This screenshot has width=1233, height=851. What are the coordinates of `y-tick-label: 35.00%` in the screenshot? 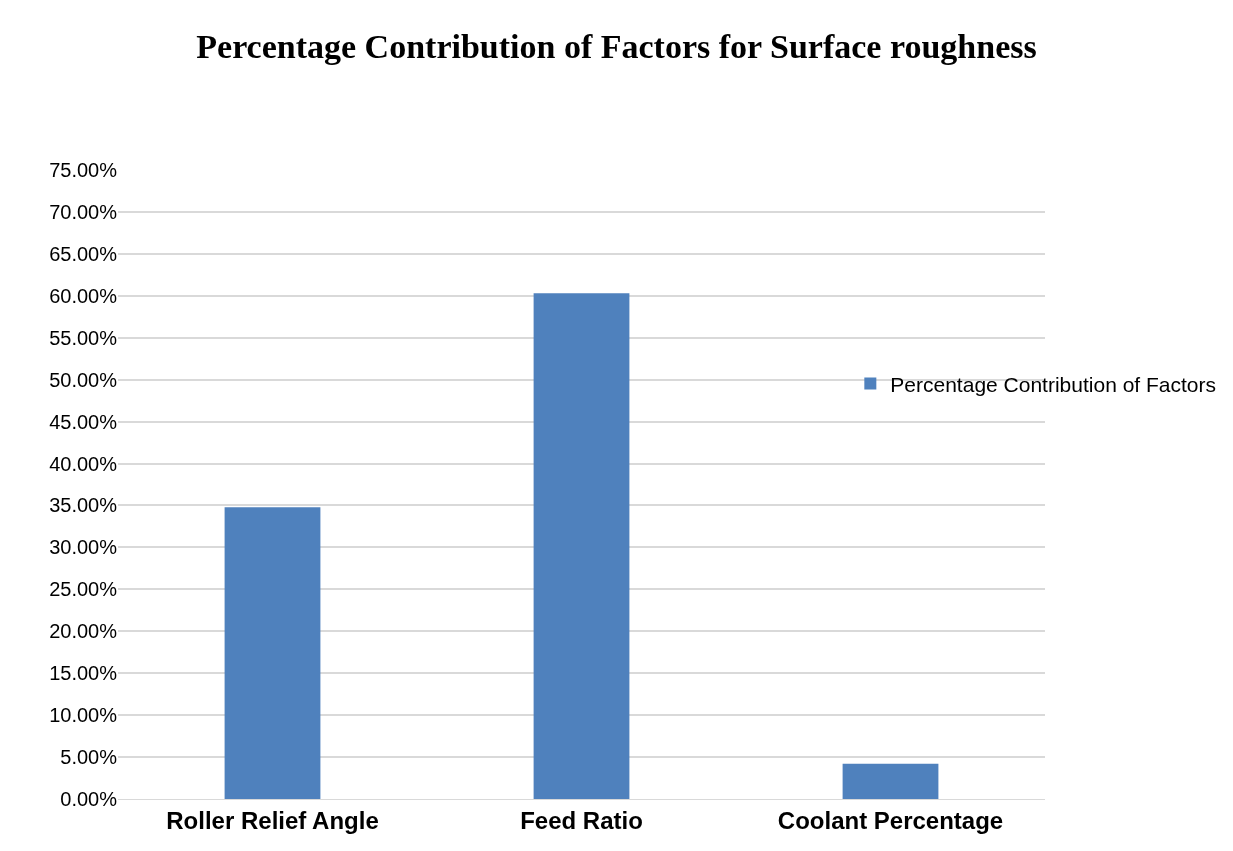 It's located at (83, 505).